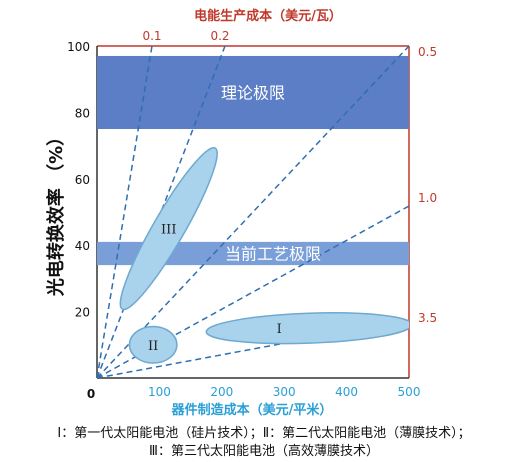 This screenshot has height=462, width=528. I want to click on x-tick-2: 300, so click(284, 392).